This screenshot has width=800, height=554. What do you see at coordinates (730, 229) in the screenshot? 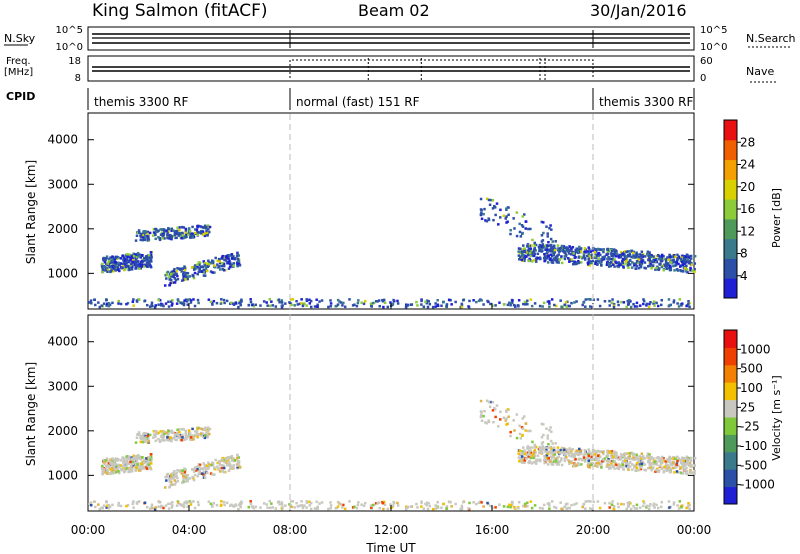
I see `colorbar-swatch` at bounding box center [730, 229].